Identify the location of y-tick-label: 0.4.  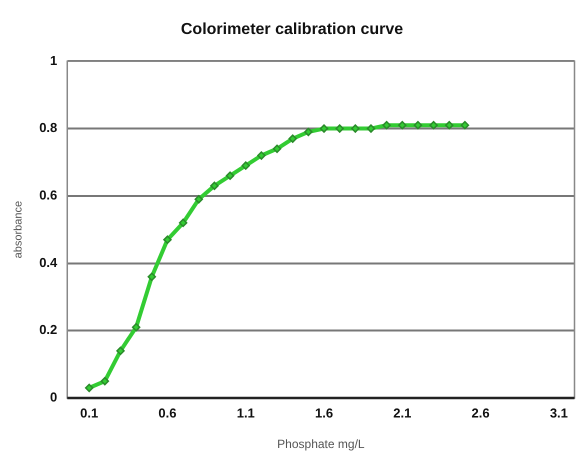
(48, 262).